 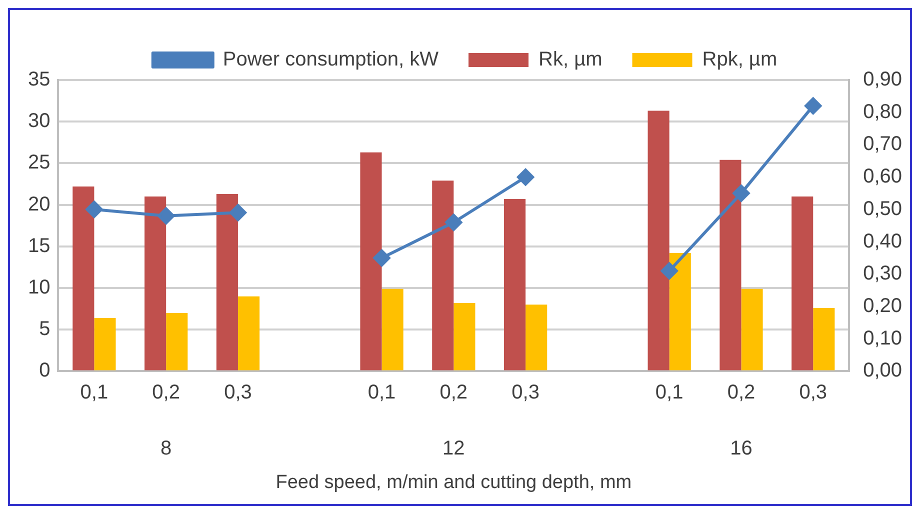 I want to click on y2-tick-label: 0,40, so click(x=882, y=241).